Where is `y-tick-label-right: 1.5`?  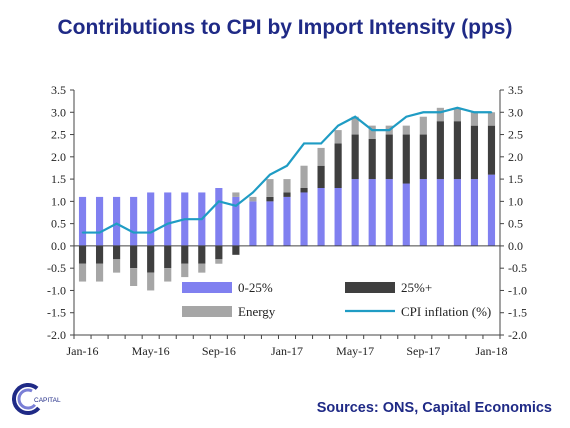 y-tick-label-right: 1.5 is located at coordinates (515, 179).